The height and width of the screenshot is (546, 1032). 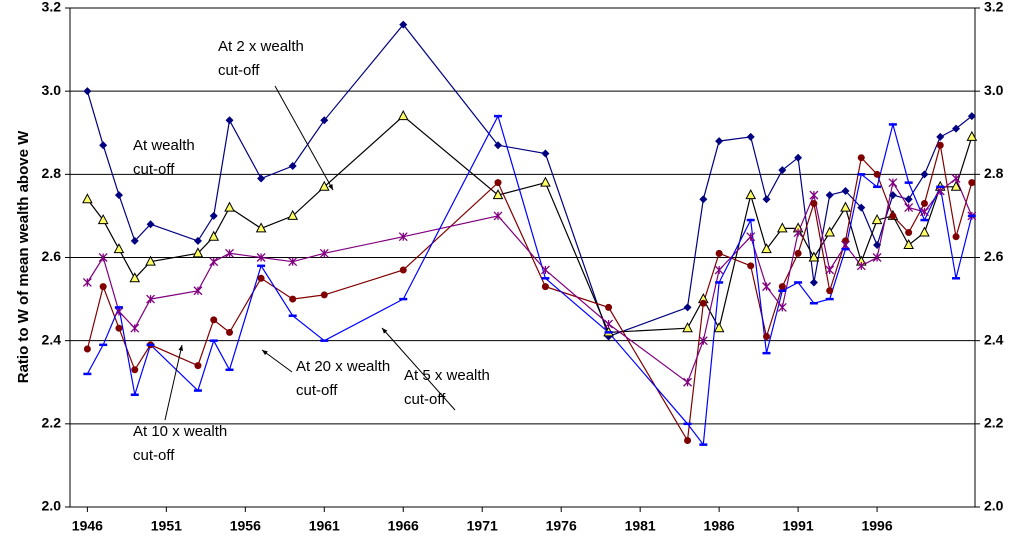 I want to click on annotation: At 20 x wealth, so click(x=343, y=366).